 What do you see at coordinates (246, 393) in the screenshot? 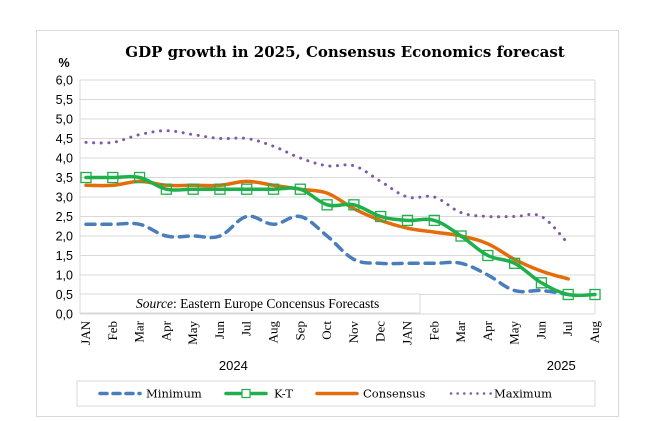
I see `legend-marker` at bounding box center [246, 393].